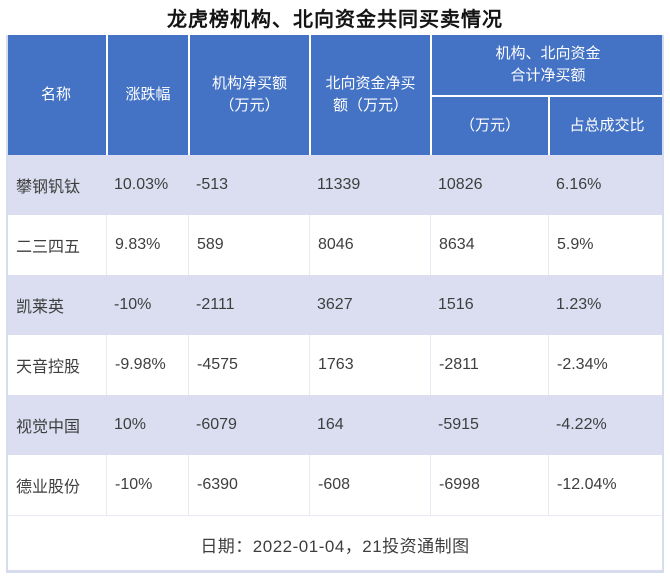  What do you see at coordinates (48, 427) in the screenshot?
I see `cell-stock-name: 视觉中国` at bounding box center [48, 427].